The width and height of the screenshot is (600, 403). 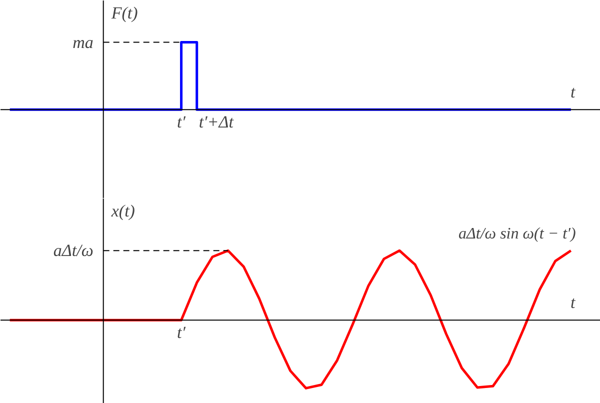 What do you see at coordinates (123, 211) in the screenshot?
I see `y-axis-title: x(t)` at bounding box center [123, 211].